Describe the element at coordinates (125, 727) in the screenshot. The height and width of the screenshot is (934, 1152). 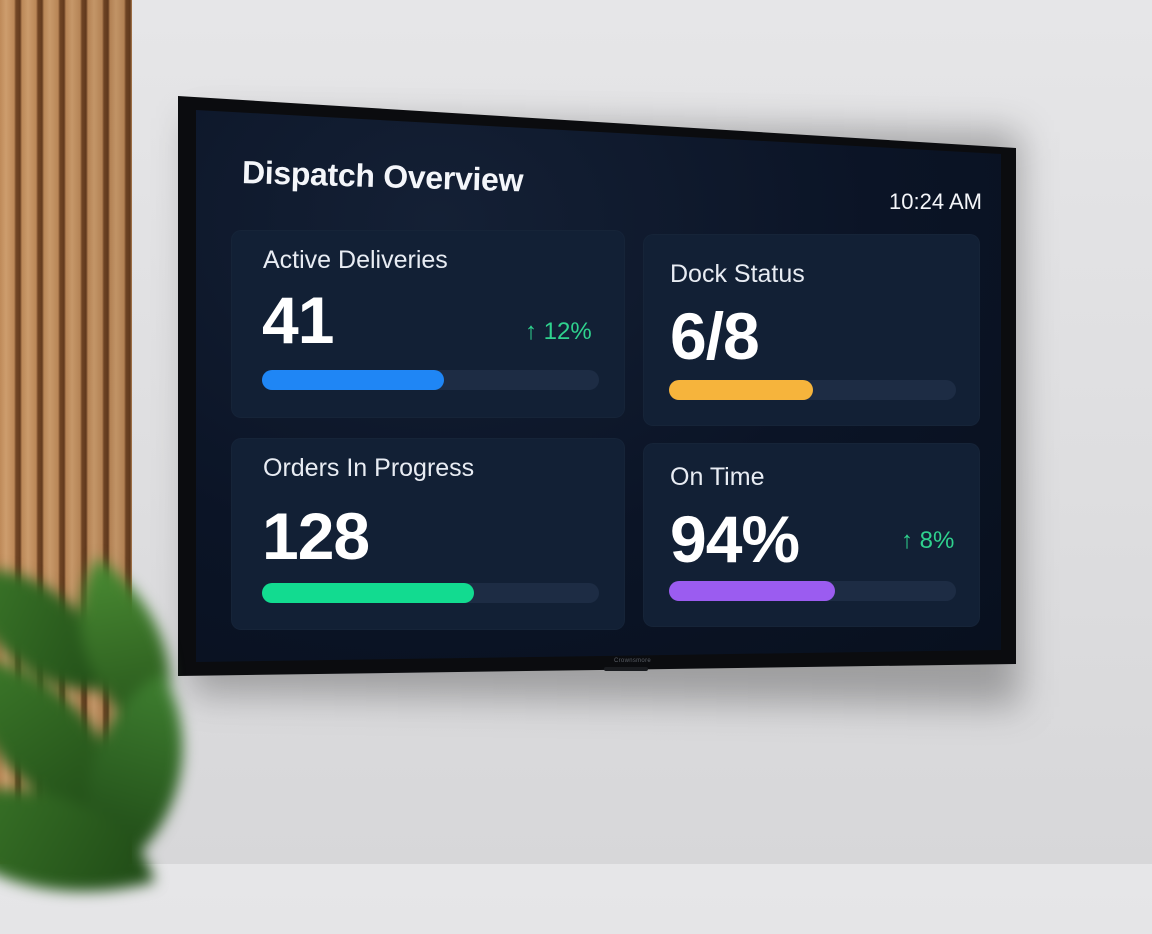
I see `plant` at that location.